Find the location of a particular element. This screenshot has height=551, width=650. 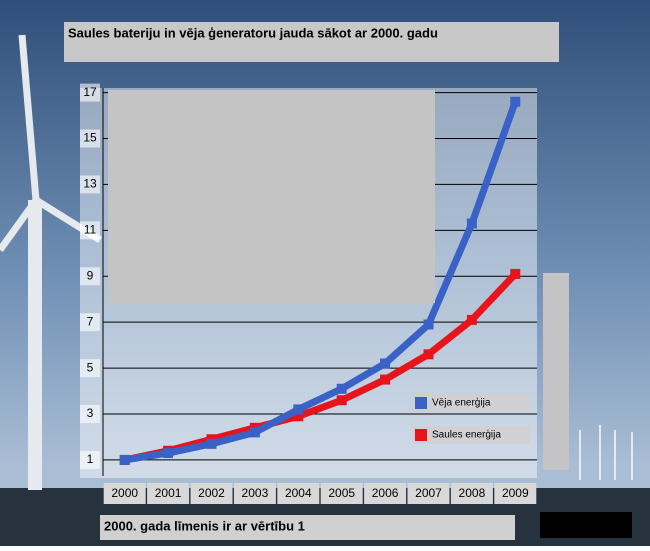

y-tick-label: 17 is located at coordinates (90, 92).